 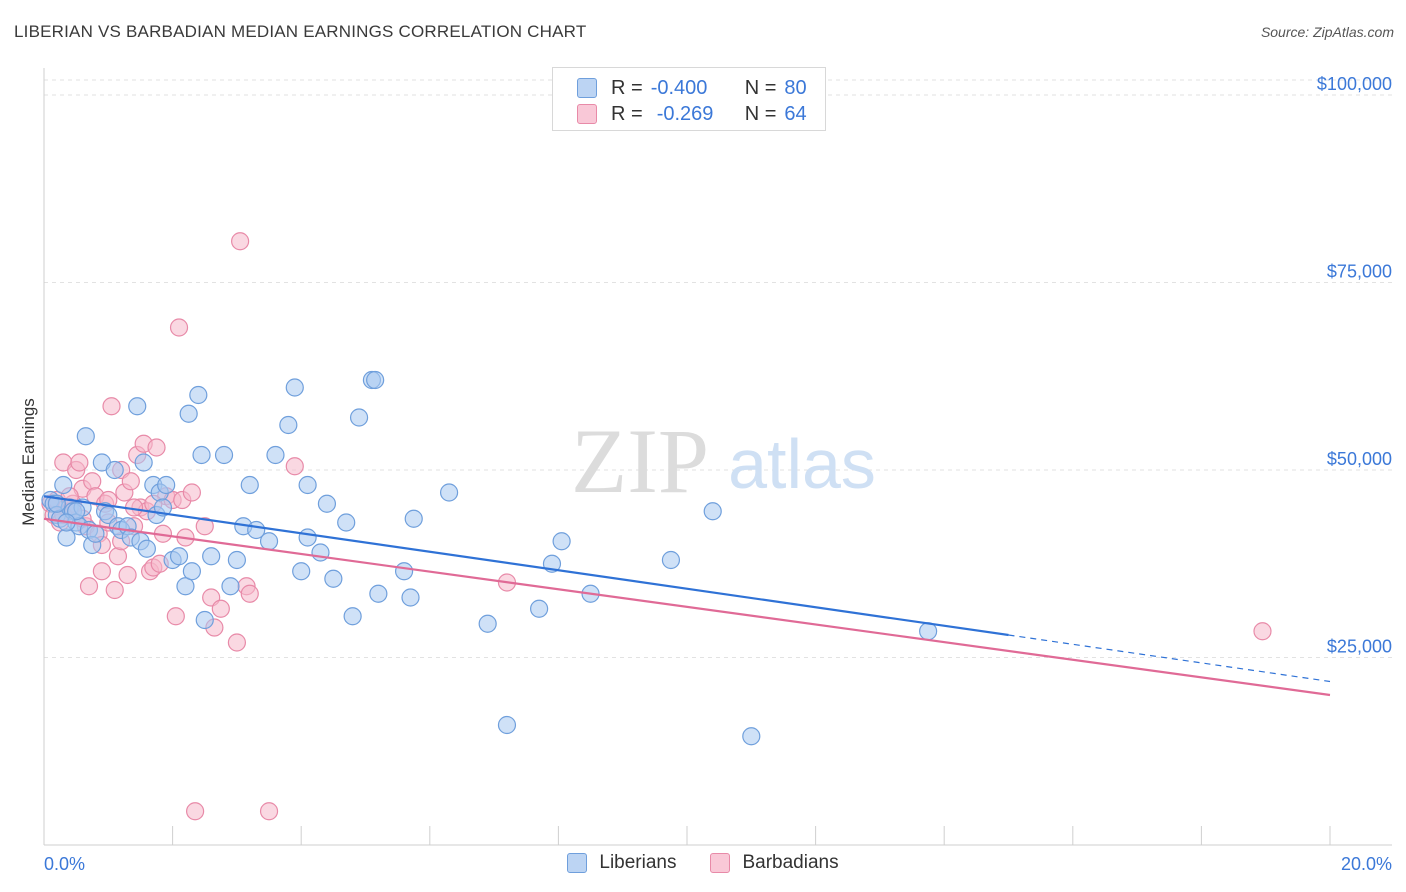 I want to click on liberians-legend-label: Liberians, so click(x=638, y=862).